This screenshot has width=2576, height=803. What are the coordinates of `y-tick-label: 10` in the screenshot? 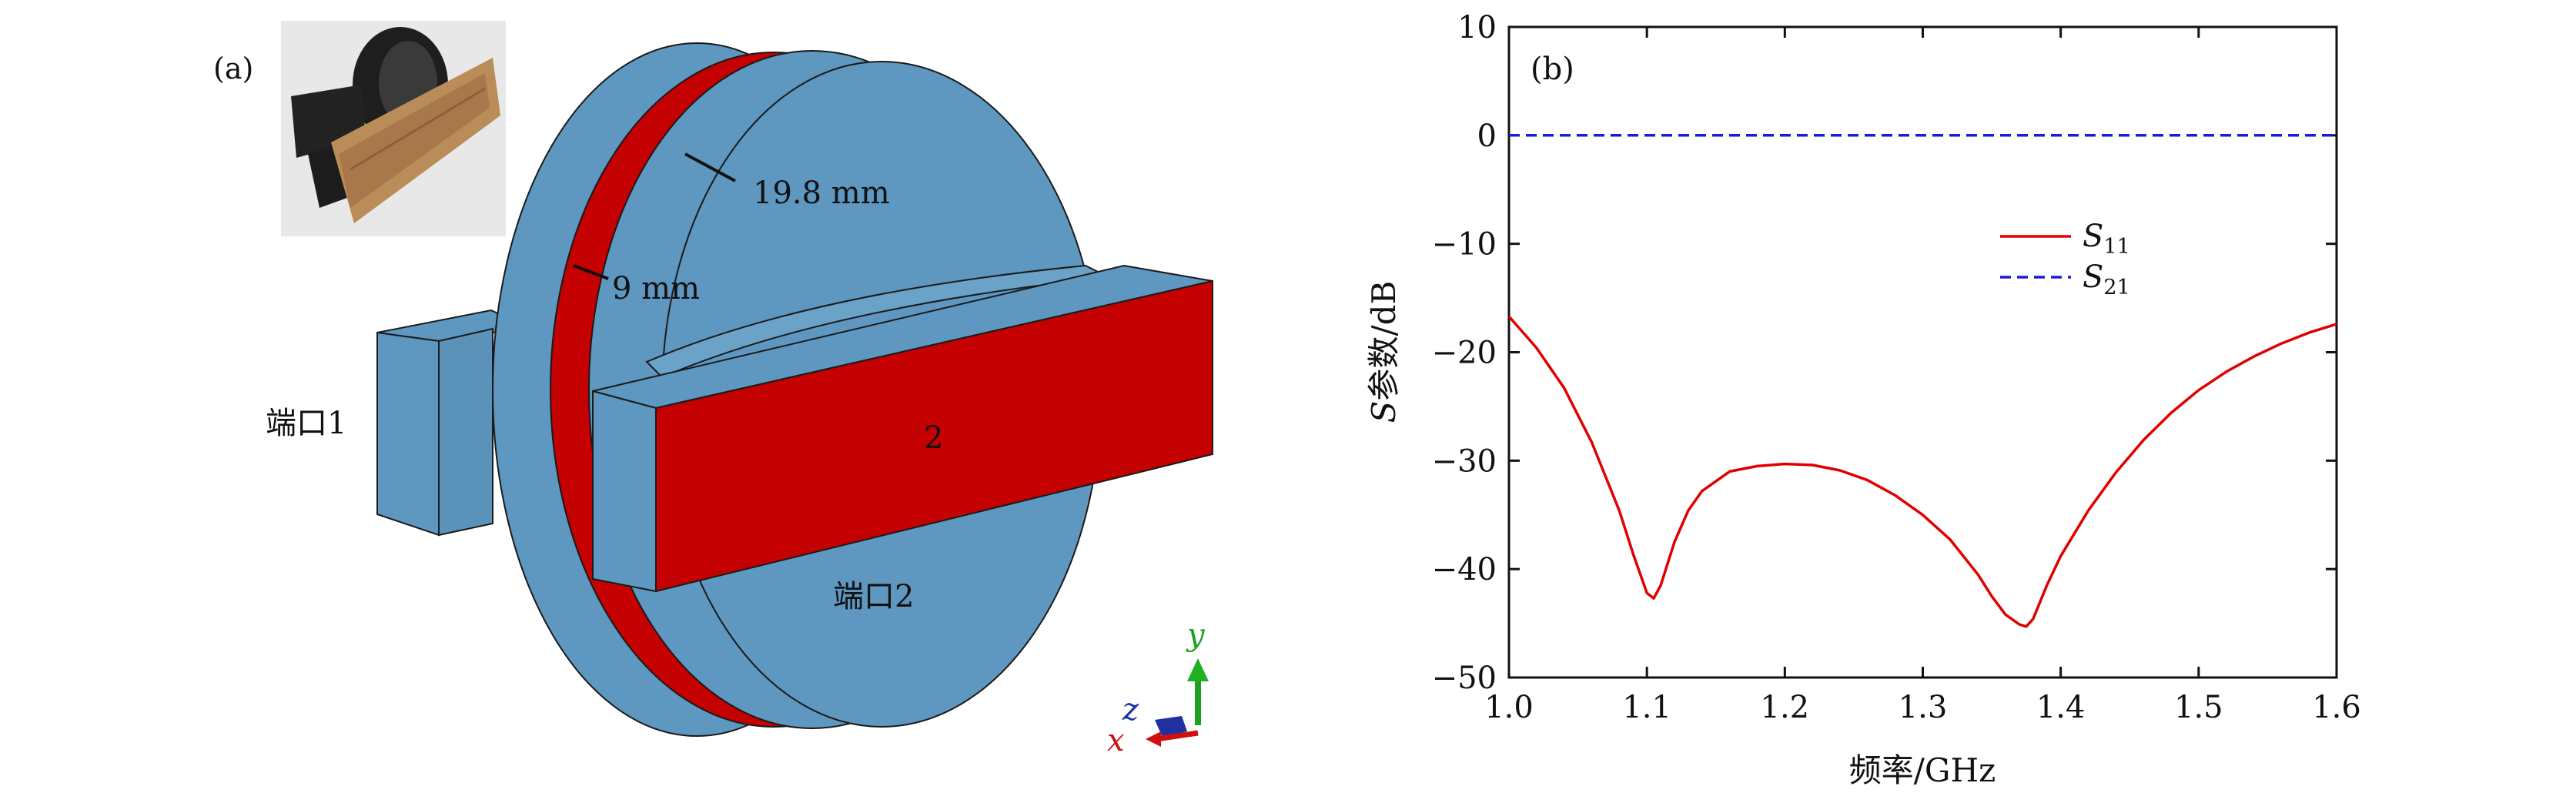 It's located at (1477, 27).